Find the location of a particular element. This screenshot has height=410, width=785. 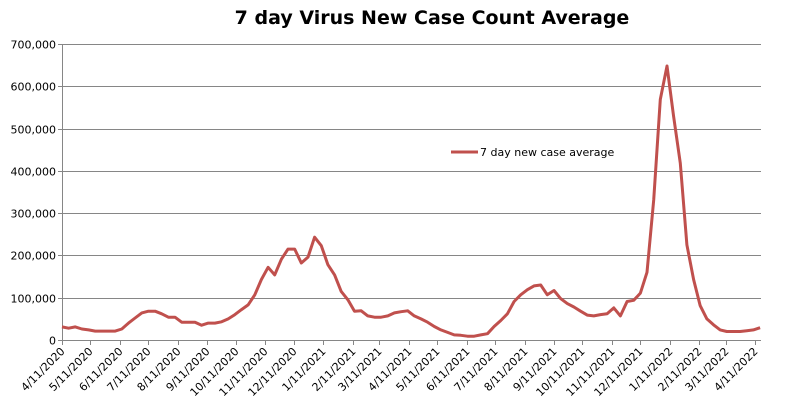

y-tick-label: 0 is located at coordinates (52, 341).